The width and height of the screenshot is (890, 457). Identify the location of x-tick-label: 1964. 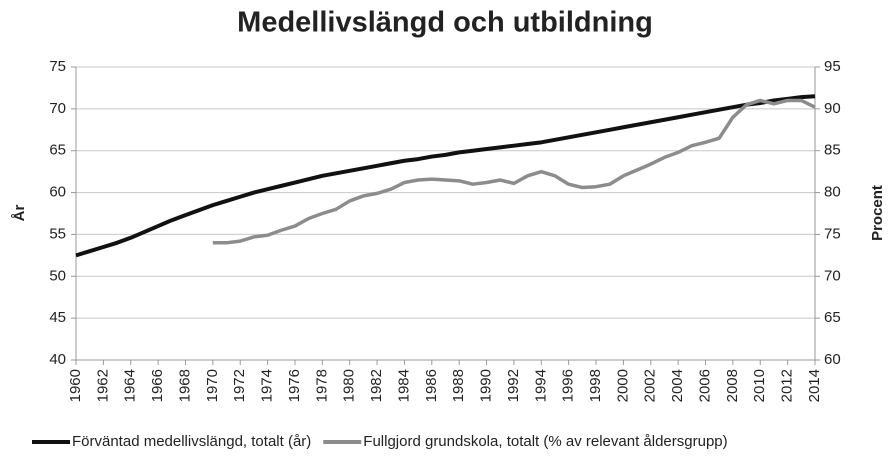
(130, 385).